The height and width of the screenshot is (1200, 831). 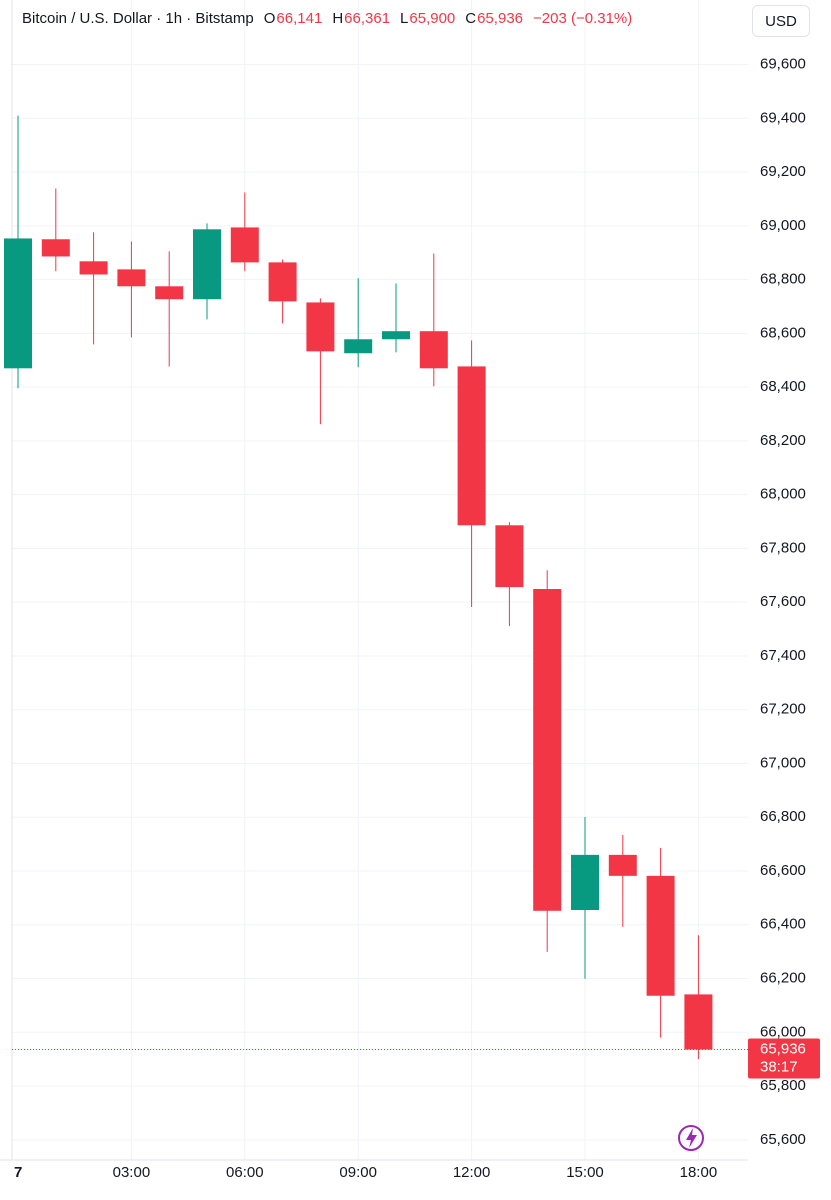 What do you see at coordinates (699, 1172) in the screenshot?
I see `x-tick-label: 18:00` at bounding box center [699, 1172].